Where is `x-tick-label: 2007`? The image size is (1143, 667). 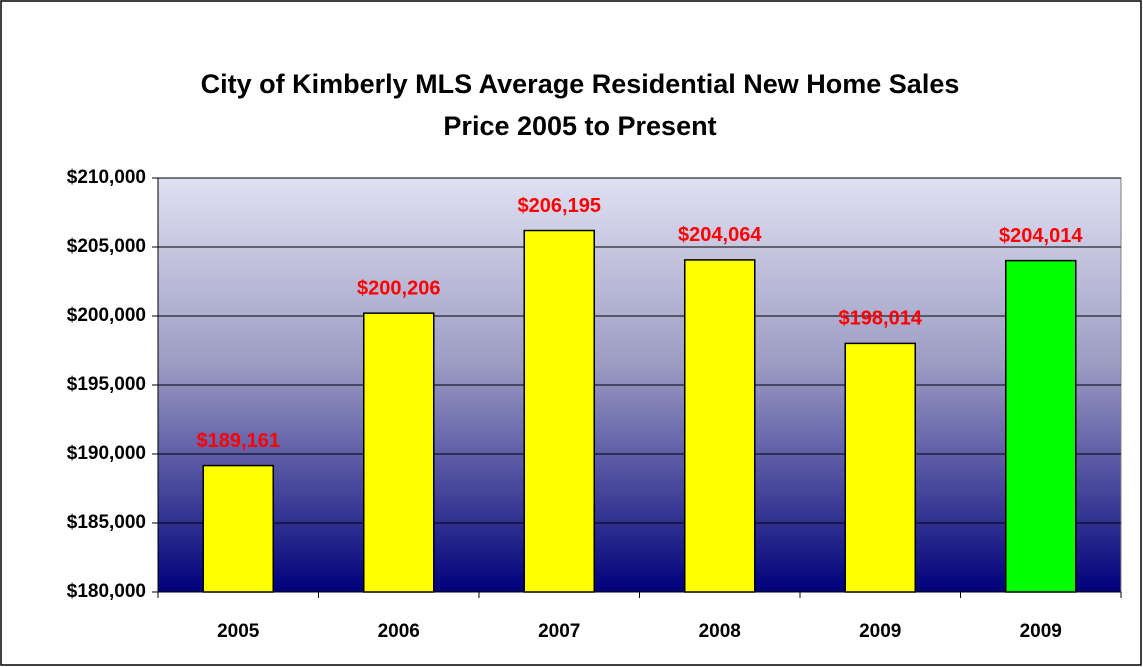
x-tick-label: 2007 is located at coordinates (559, 631).